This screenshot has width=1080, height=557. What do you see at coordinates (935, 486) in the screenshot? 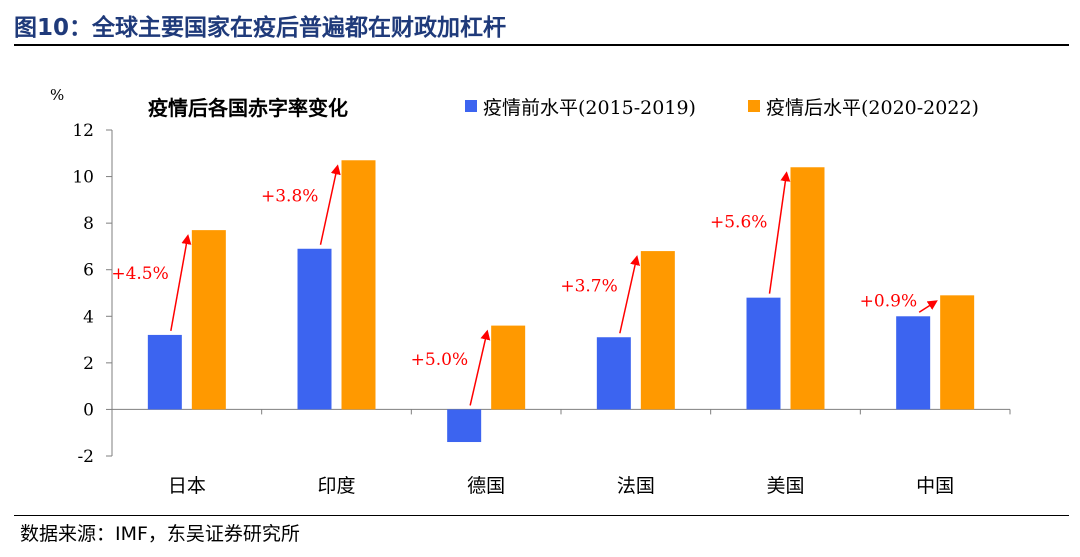
I see `x-tick-label: 中国` at bounding box center [935, 486].